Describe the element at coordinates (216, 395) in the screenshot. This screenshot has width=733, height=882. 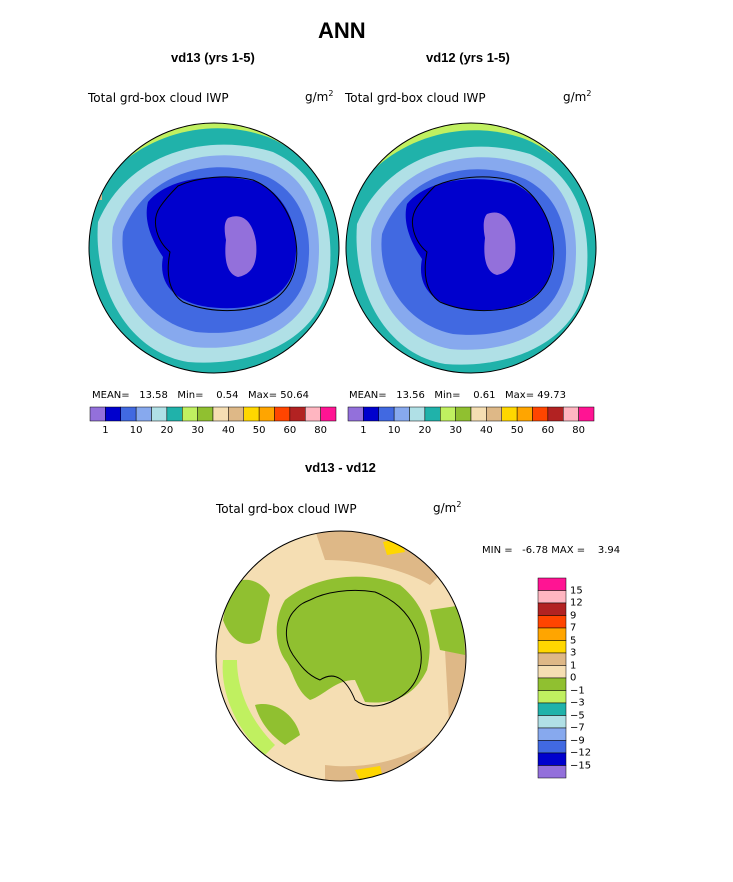
I see `panel1-stats: MEAN= 13.58 Min= 0.54 Max= 50.64` at that location.